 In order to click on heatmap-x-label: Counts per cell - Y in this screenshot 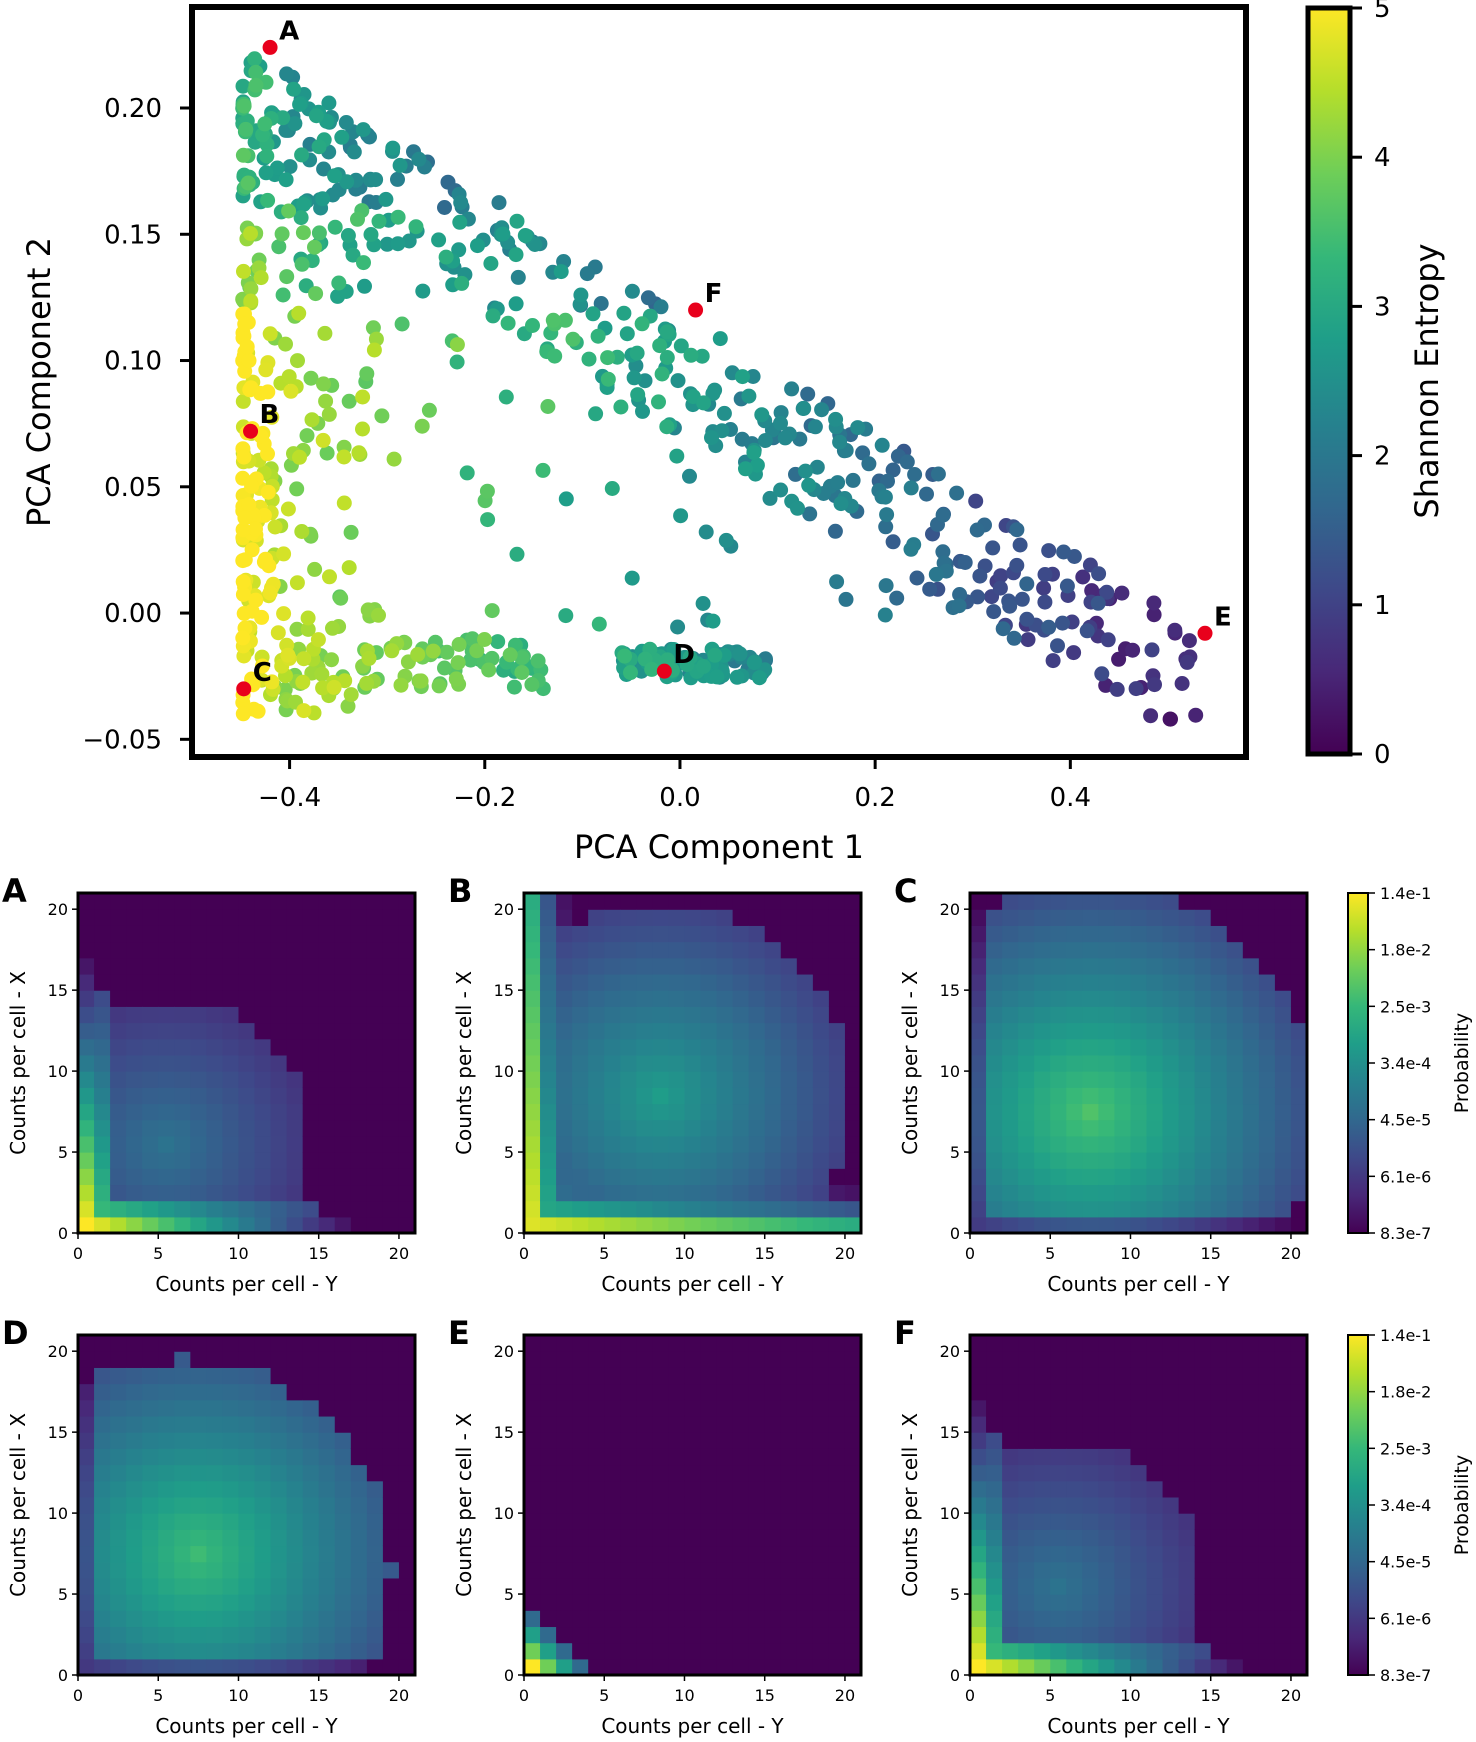, I will do `click(1138, 1284)`.